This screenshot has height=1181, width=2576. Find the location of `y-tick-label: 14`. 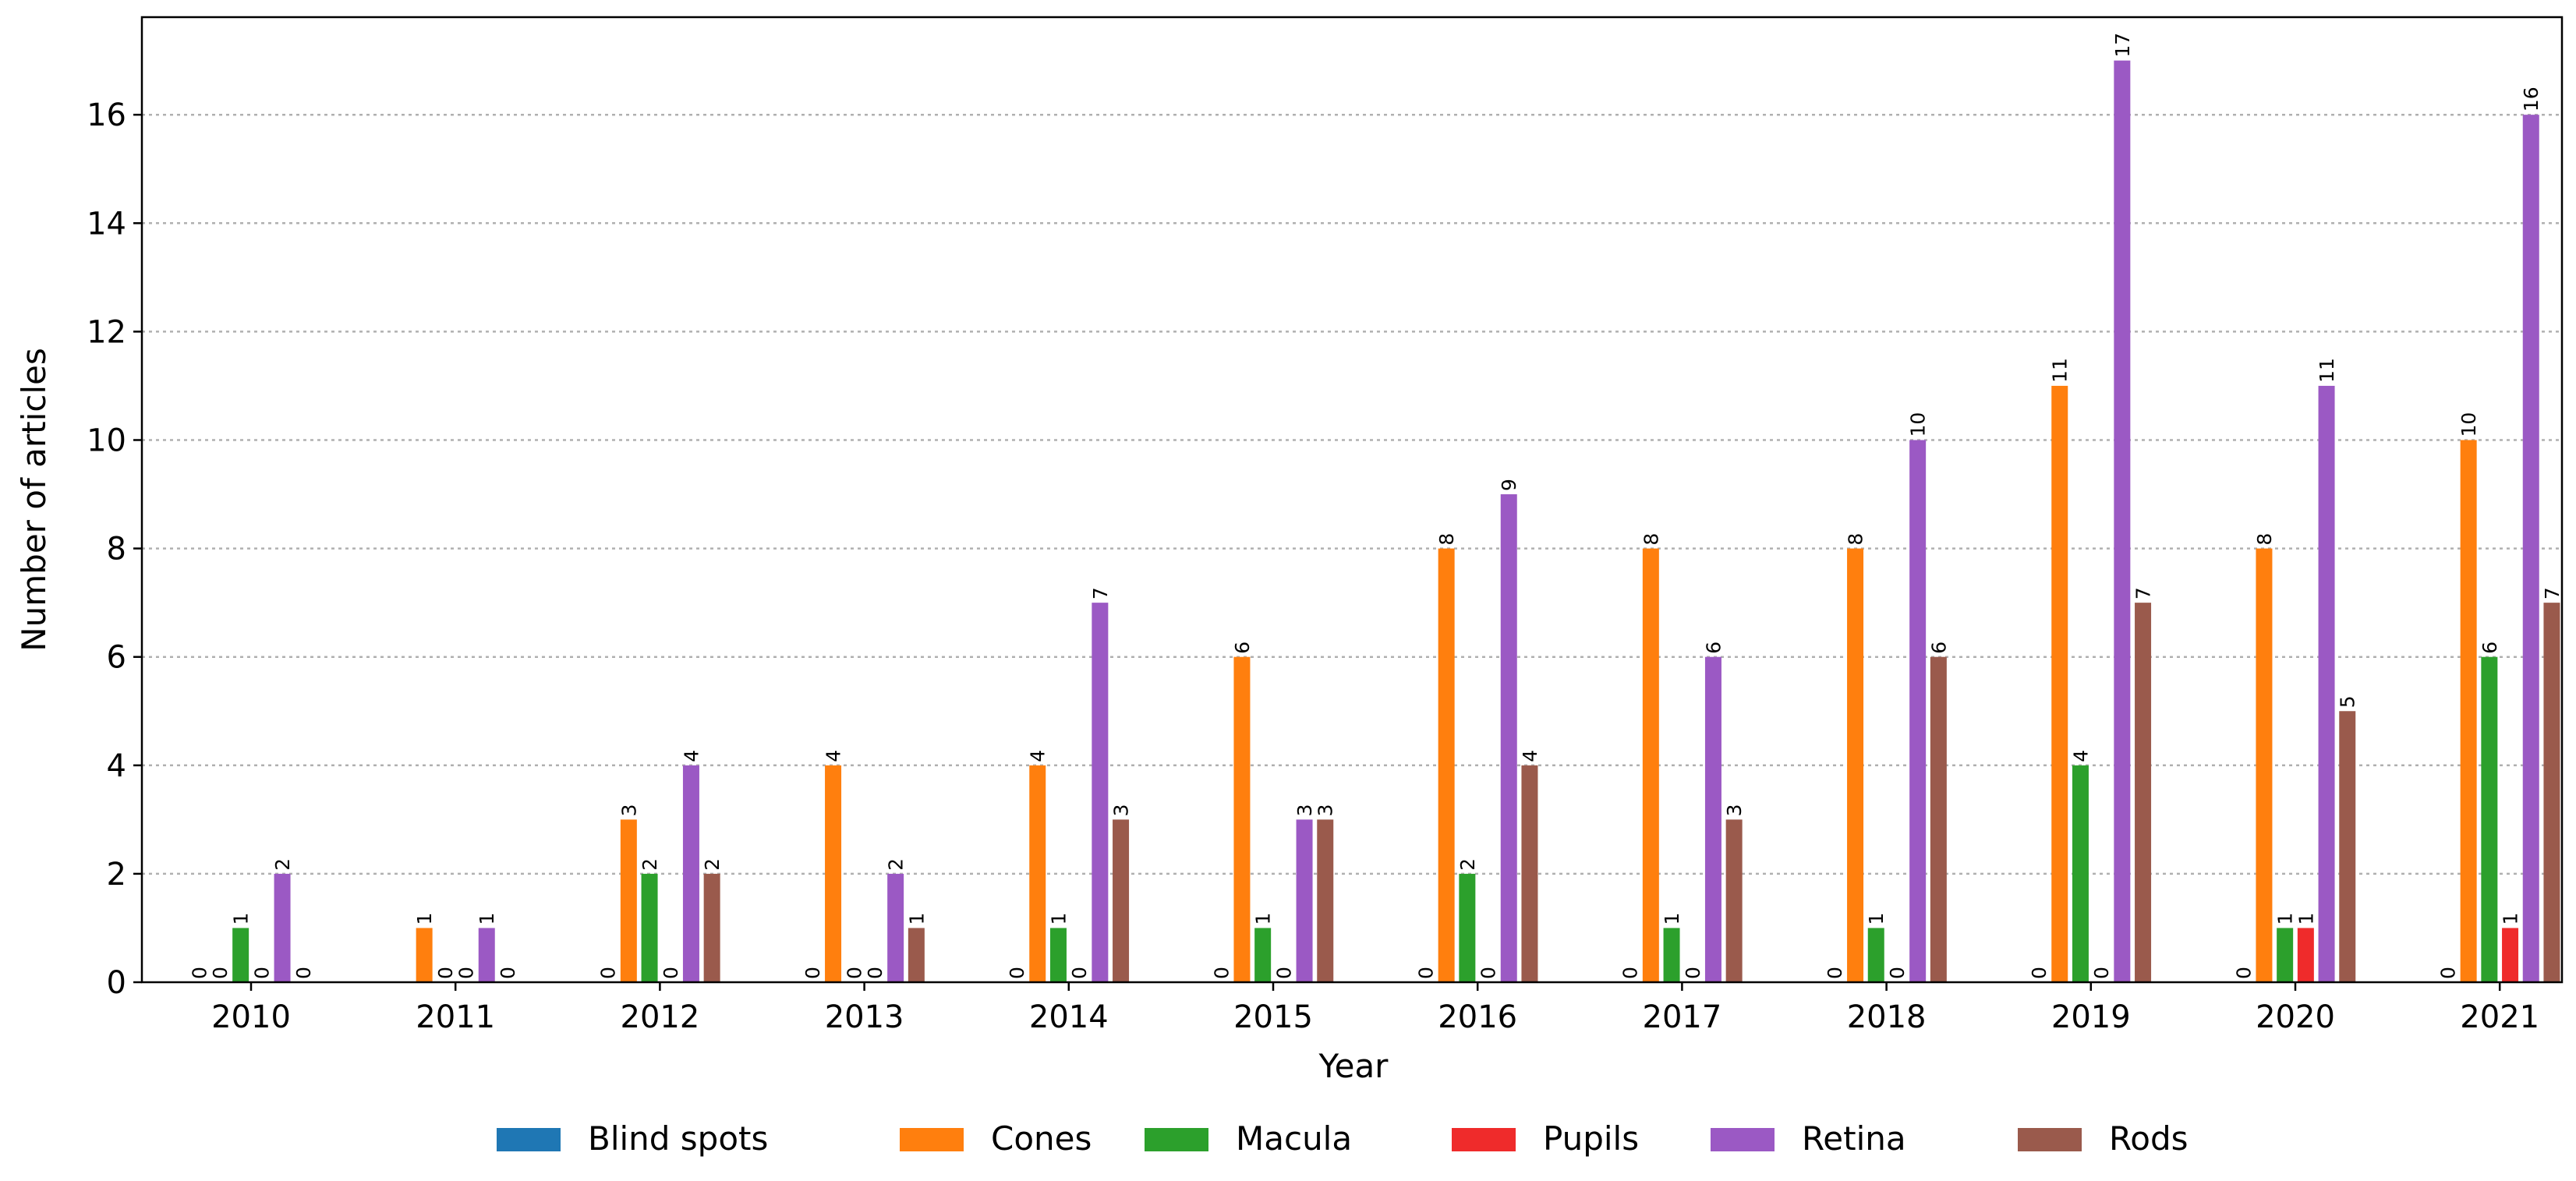

y-tick-label: 14 is located at coordinates (106, 224).